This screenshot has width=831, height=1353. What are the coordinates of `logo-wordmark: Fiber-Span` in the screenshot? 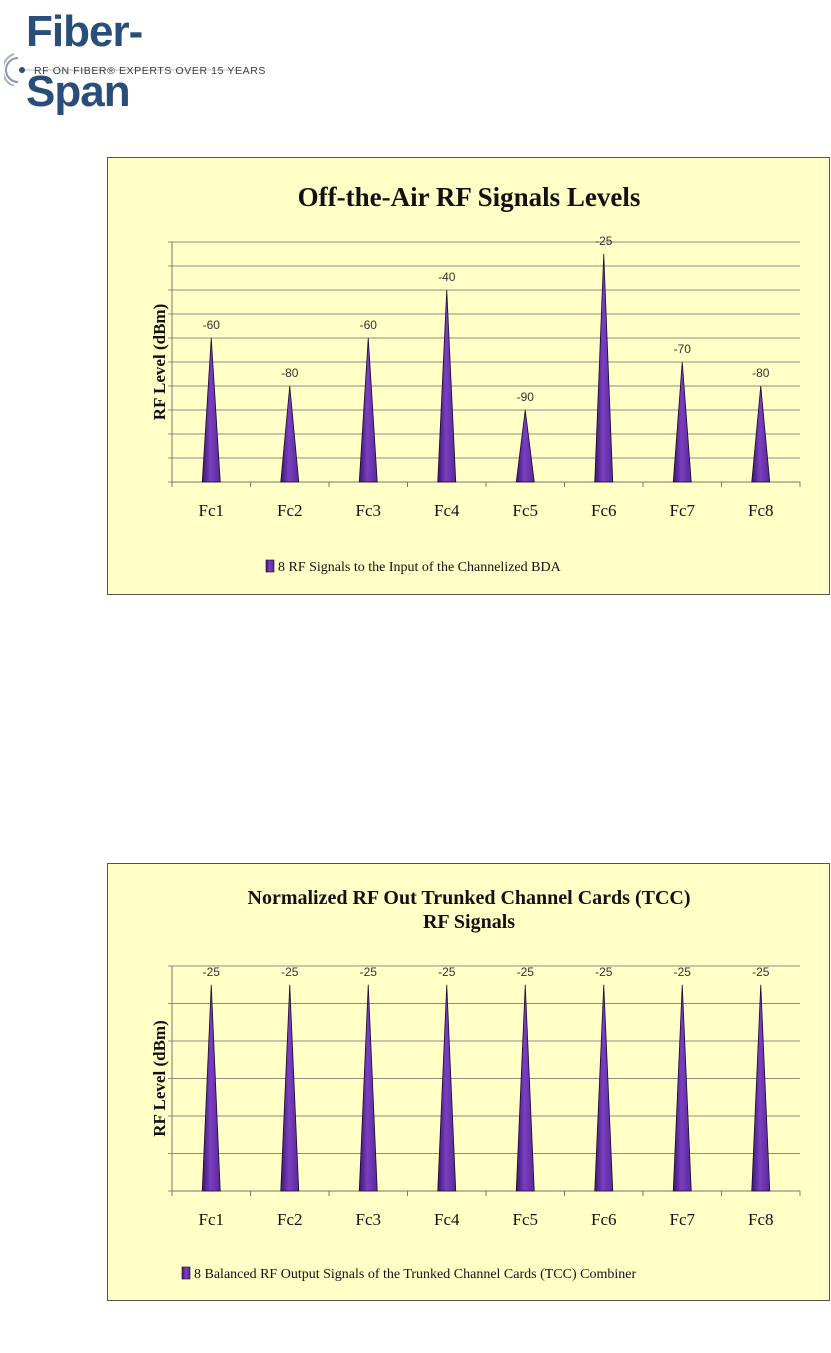 It's located at (84, 61).